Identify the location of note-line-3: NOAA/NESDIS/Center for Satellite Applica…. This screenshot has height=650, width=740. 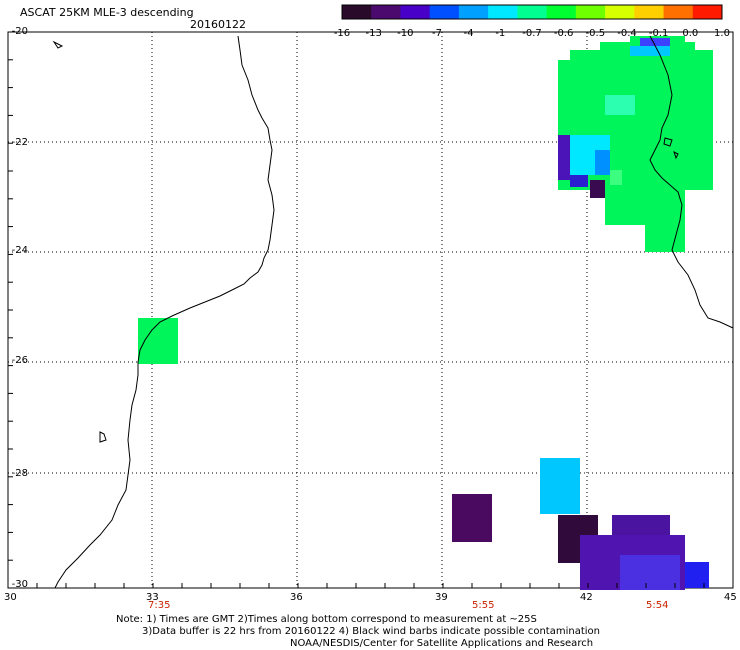
(442, 643).